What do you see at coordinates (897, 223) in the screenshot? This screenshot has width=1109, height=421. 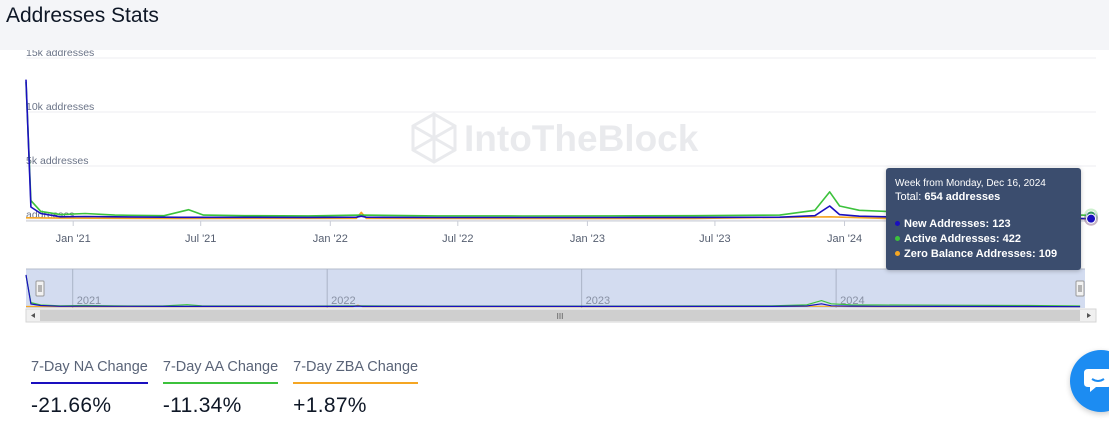 I see `new-dot-icon` at bounding box center [897, 223].